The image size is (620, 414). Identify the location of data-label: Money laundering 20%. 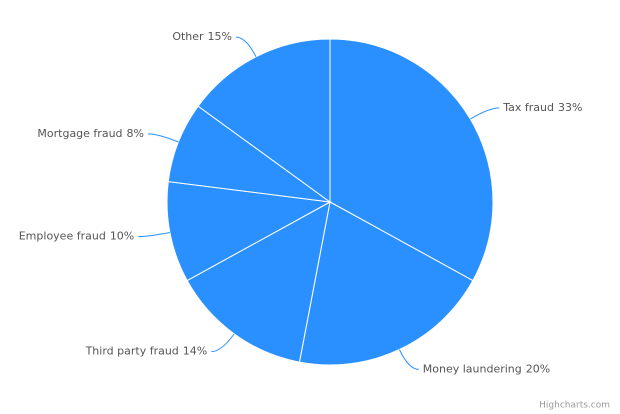
(486, 368).